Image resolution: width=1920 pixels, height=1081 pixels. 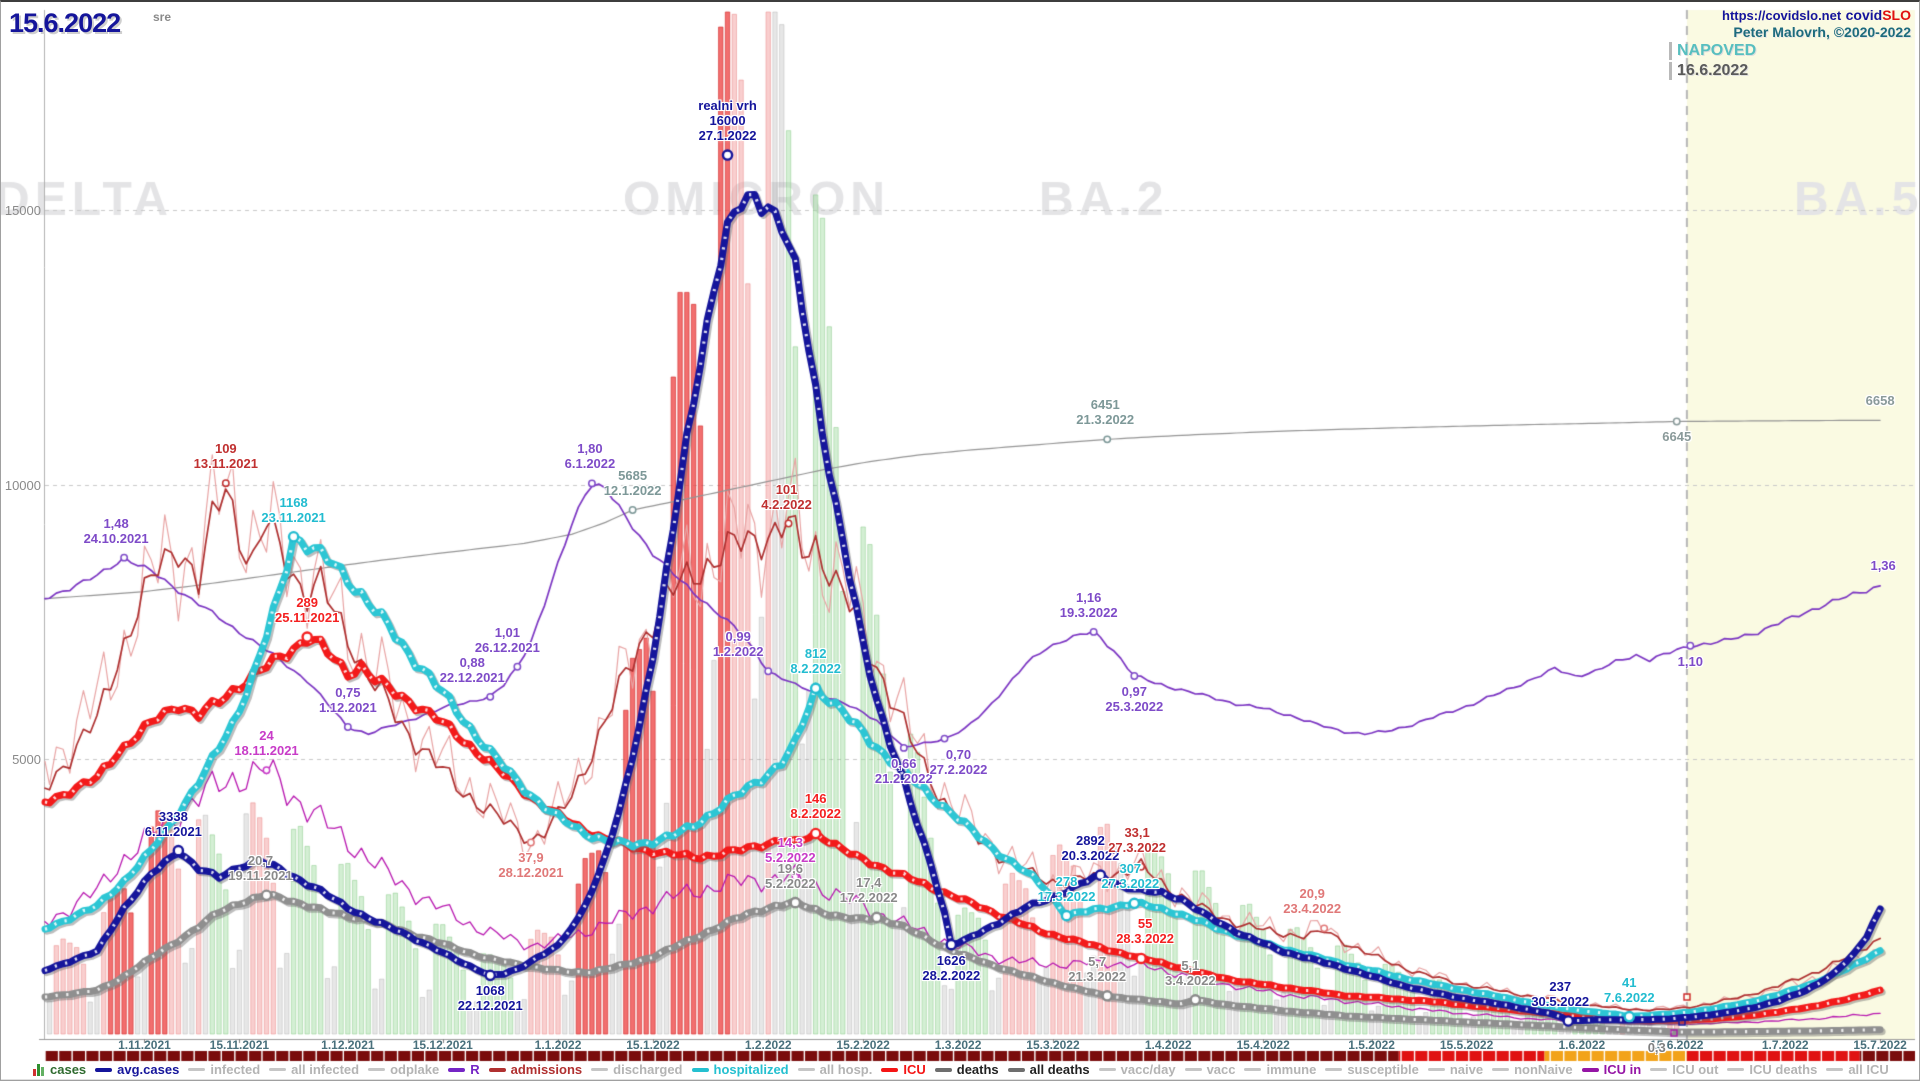 What do you see at coordinates (1466, 1045) in the screenshot?
I see `x-tick-label: 15.5.2022` at bounding box center [1466, 1045].